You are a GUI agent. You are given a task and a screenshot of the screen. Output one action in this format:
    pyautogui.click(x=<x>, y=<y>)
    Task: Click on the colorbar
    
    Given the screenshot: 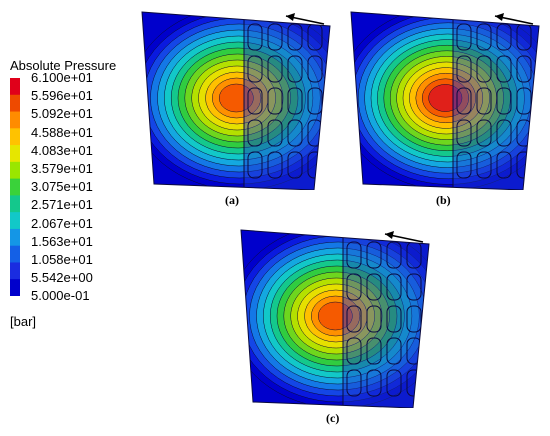 What is the action you would take?
    pyautogui.click(x=15, y=187)
    